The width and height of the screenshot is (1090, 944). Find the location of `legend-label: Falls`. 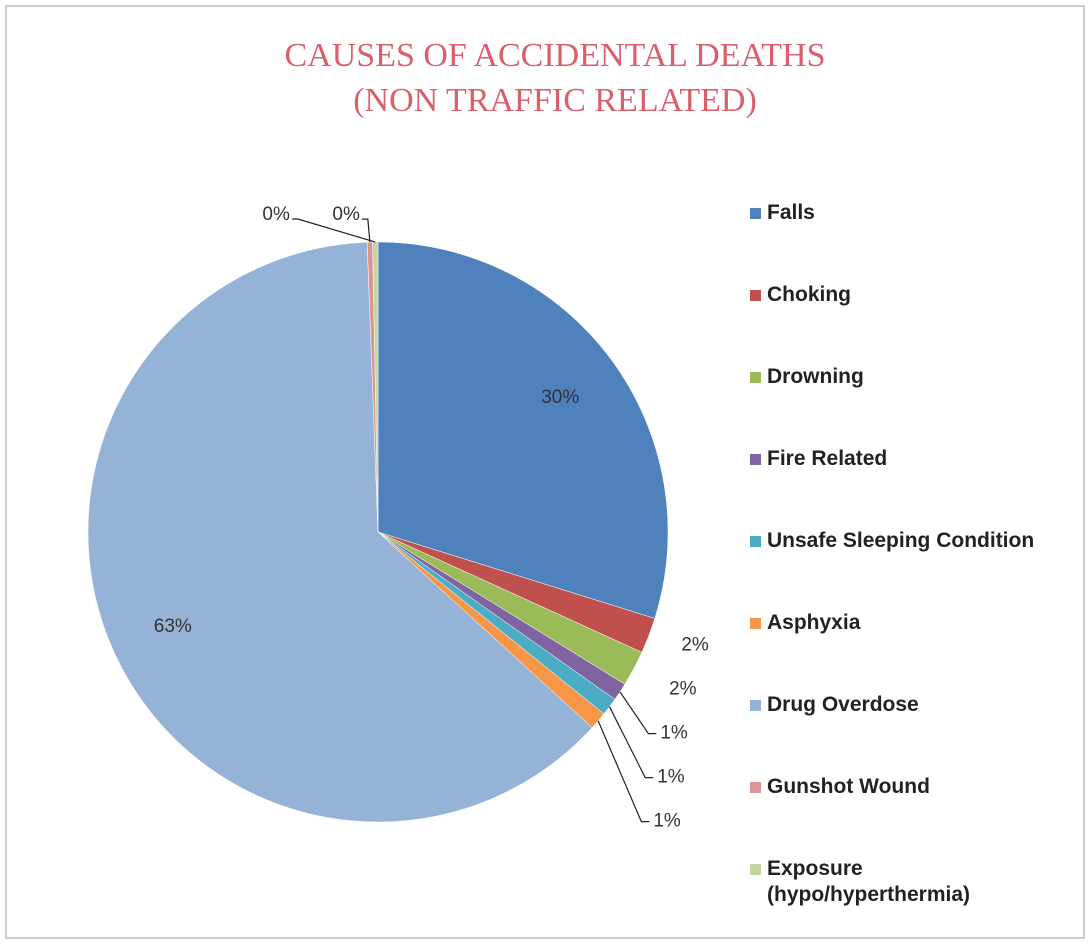

legend-label: Falls is located at coordinates (791, 212).